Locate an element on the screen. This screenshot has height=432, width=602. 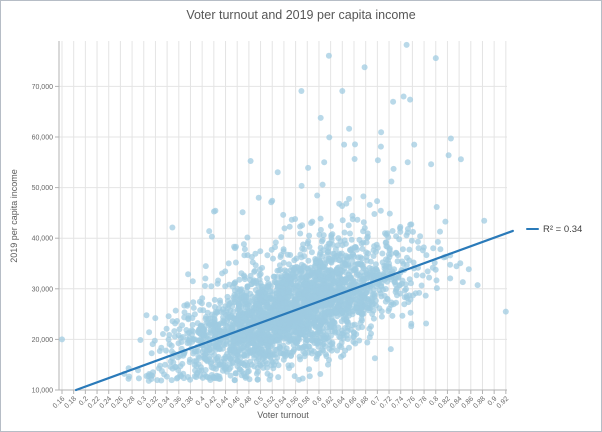
trendline-legend-label: R² = 0.34 is located at coordinates (563, 229).